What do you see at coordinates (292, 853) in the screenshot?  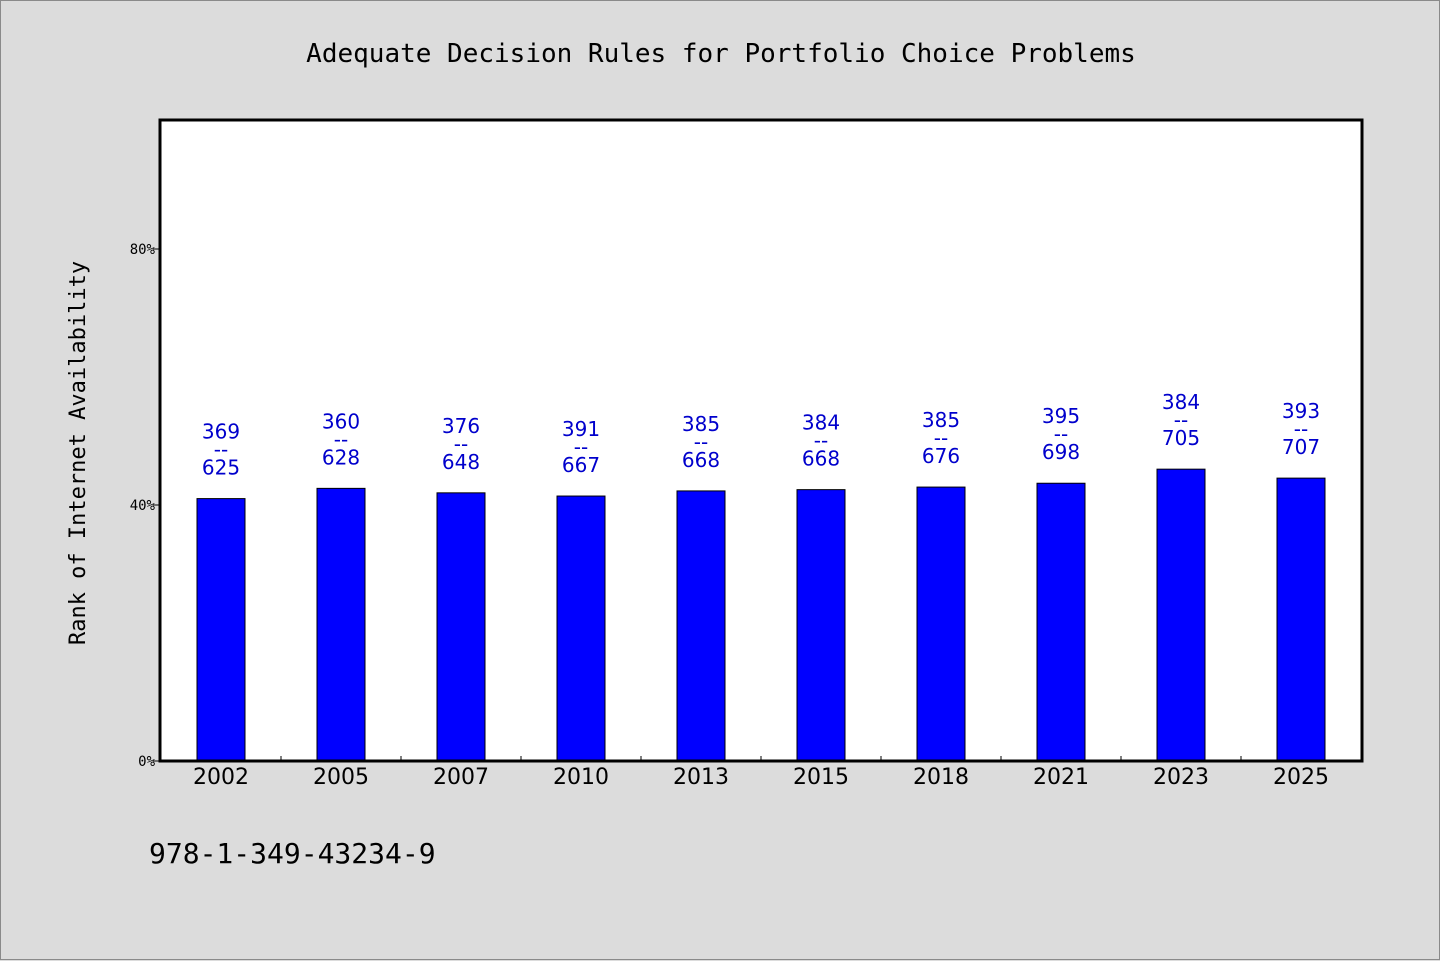 I see `isbn-label: 978-1-349-43234-9` at bounding box center [292, 853].